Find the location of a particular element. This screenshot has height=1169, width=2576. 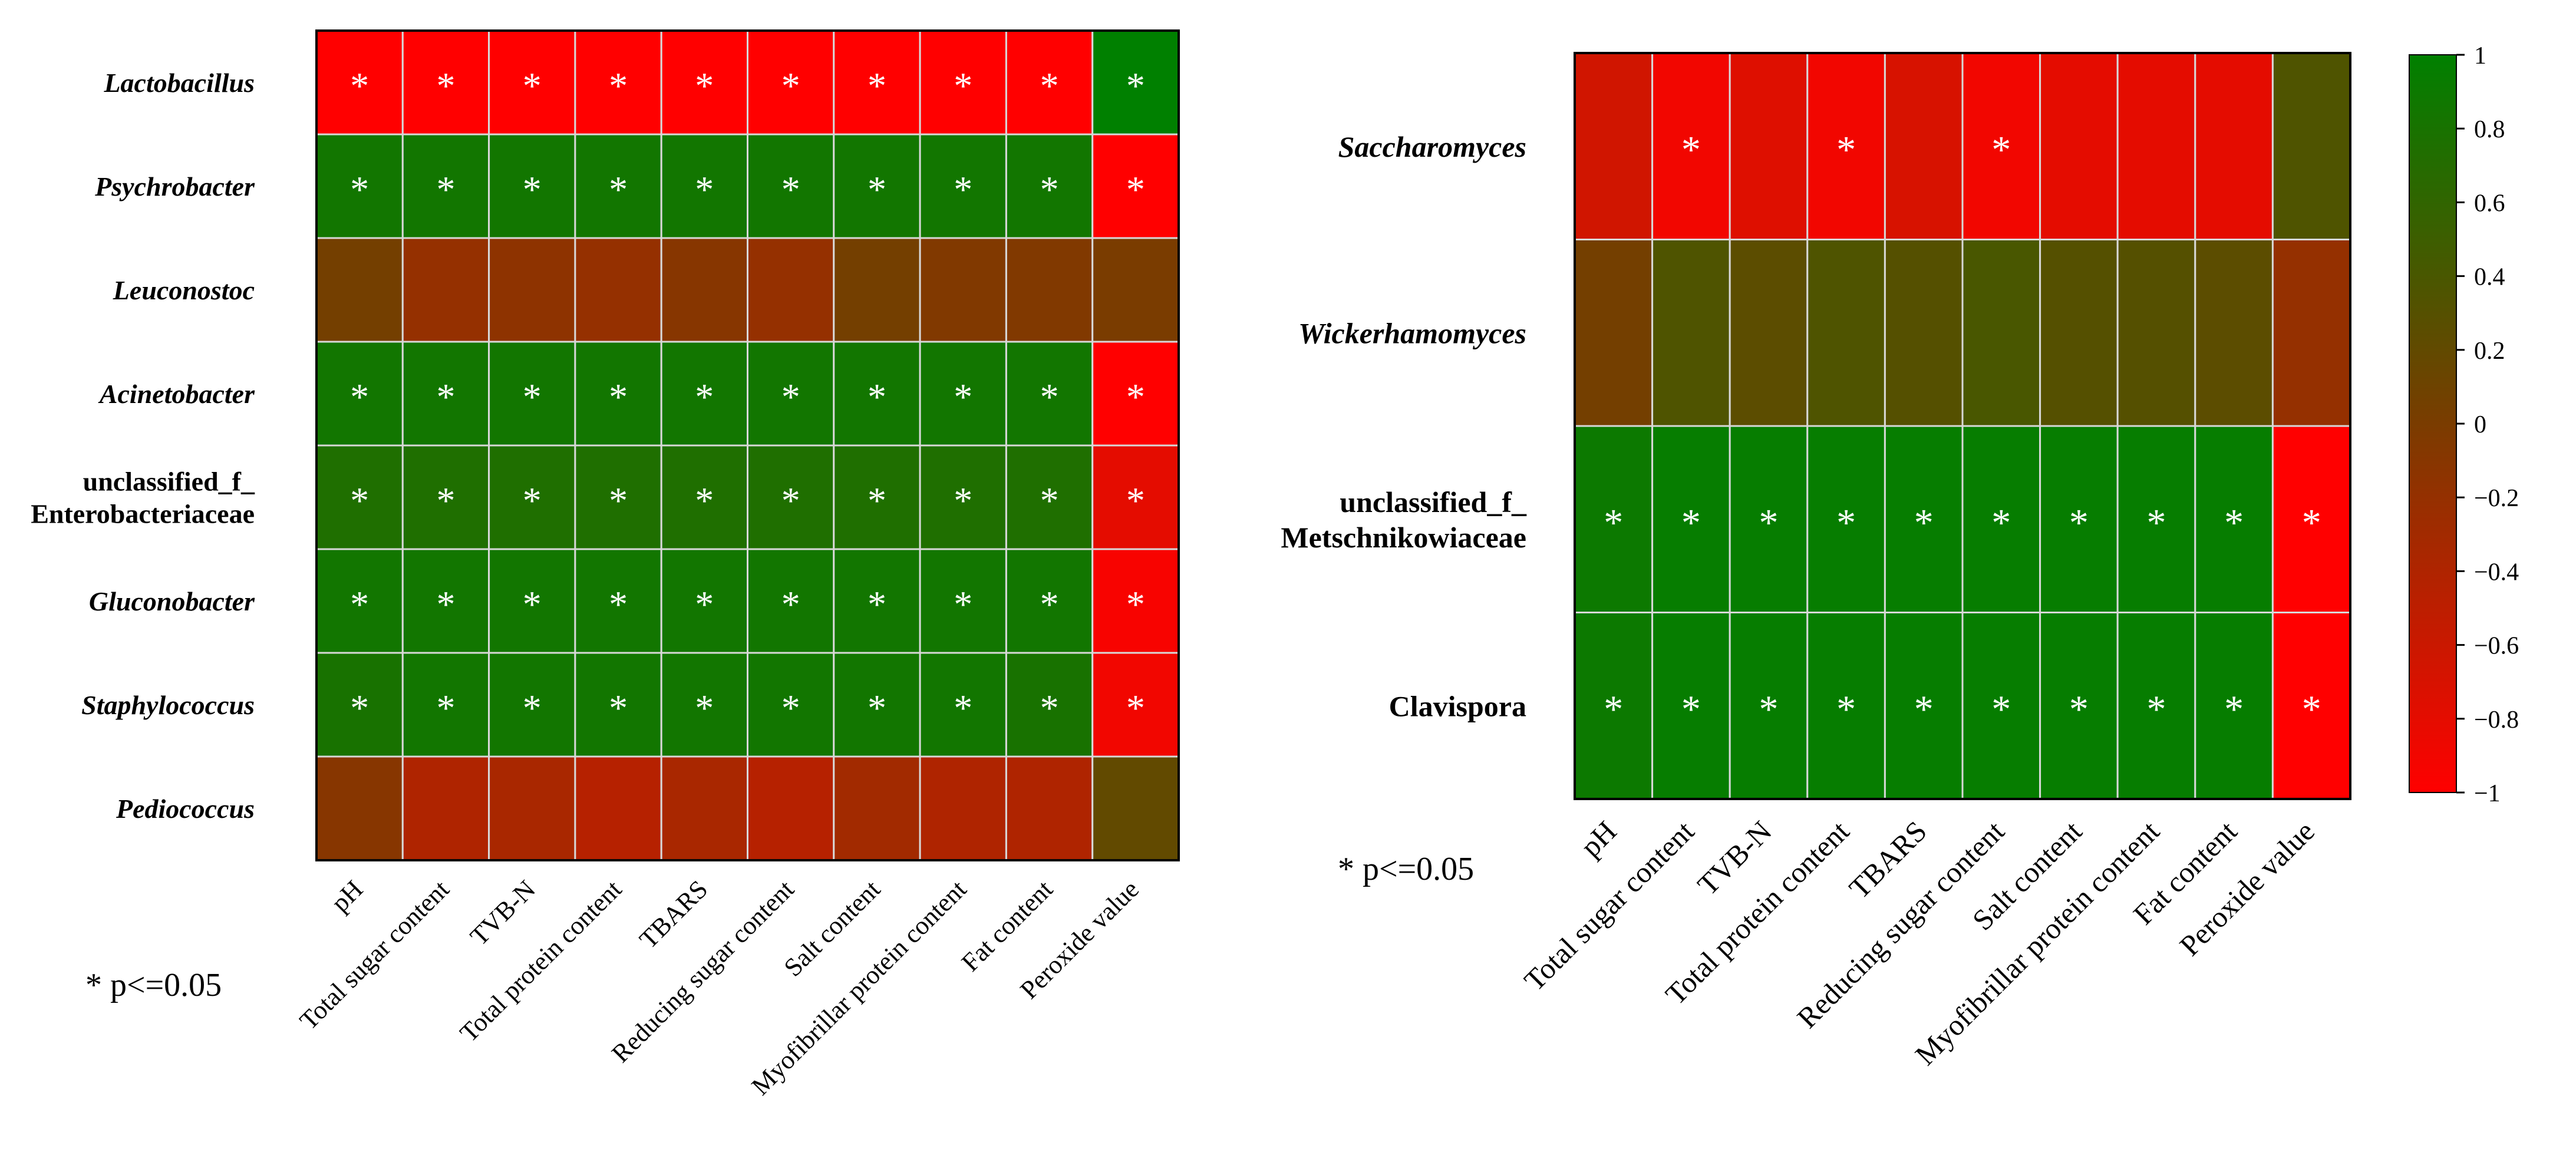

row-label: Saccharomyces is located at coordinates (1432, 146).